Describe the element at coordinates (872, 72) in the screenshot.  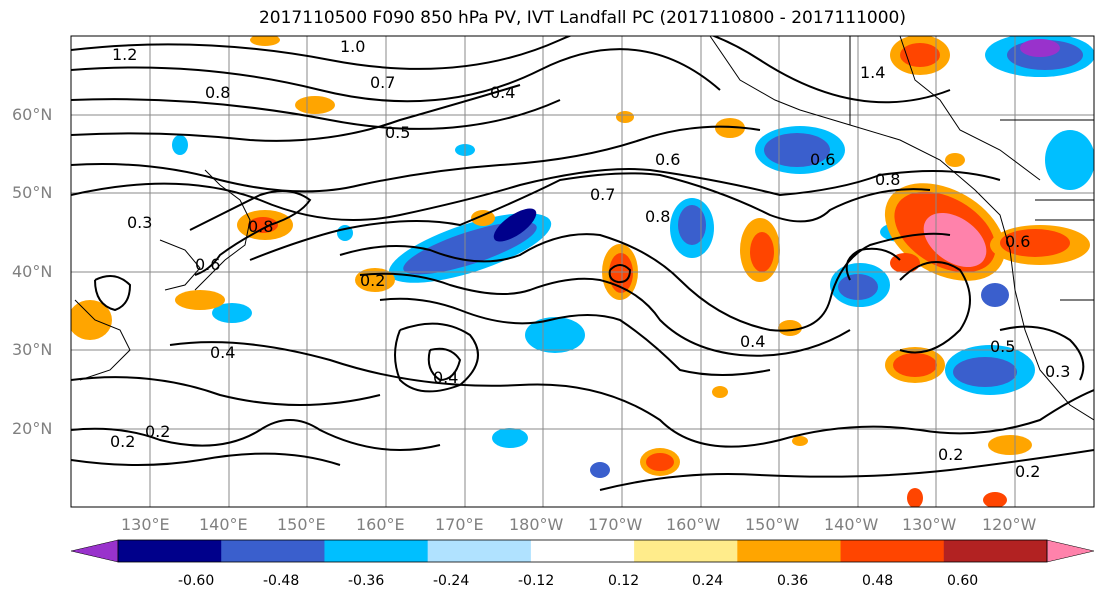
I see `contour-label: 1.4` at that location.